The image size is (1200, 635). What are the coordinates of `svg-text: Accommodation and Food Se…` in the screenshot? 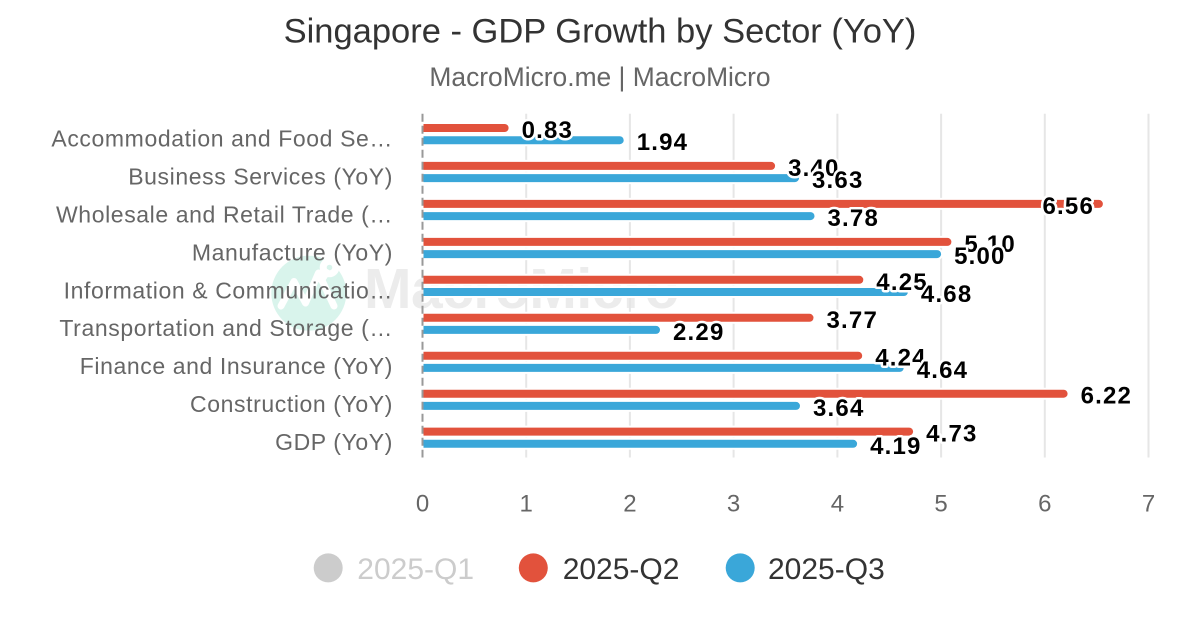 It's located at (222, 139).